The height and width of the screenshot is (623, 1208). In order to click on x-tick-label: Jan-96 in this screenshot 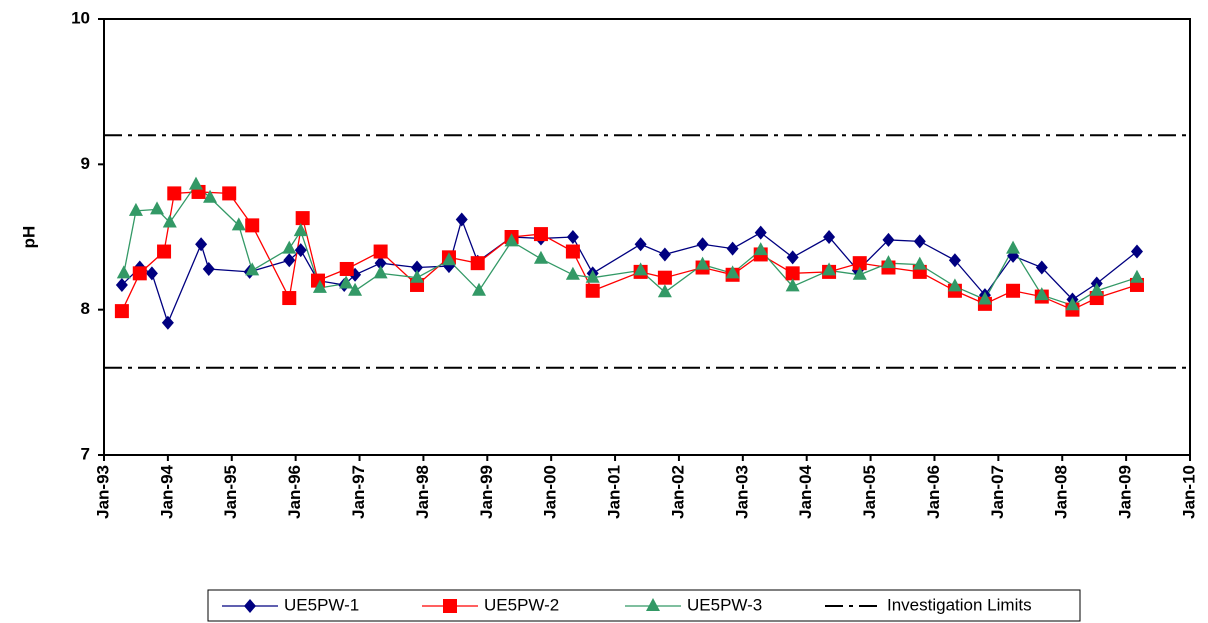, I will do `click(294, 492)`.